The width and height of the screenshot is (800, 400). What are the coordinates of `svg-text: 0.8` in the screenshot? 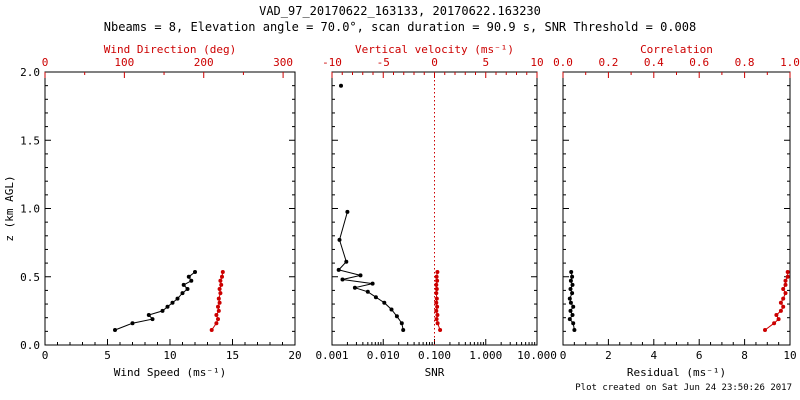 It's located at (745, 62).